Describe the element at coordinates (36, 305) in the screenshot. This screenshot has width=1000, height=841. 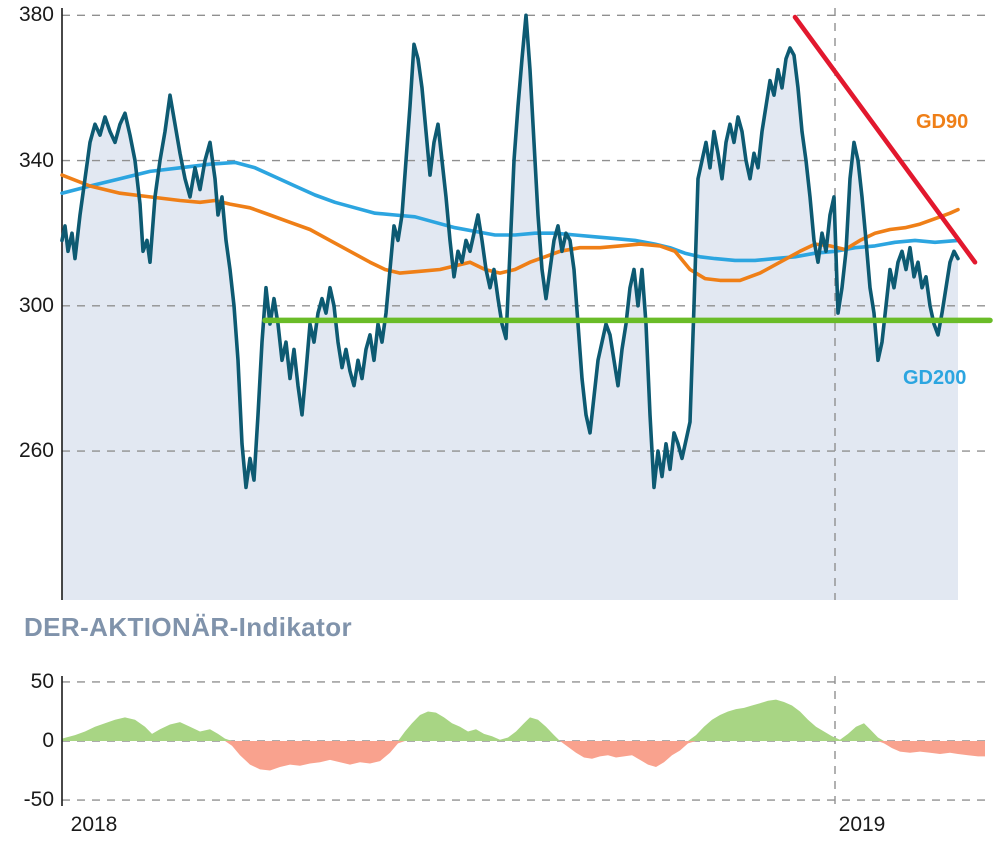
I see `price-axis-tick-300: 300` at that location.